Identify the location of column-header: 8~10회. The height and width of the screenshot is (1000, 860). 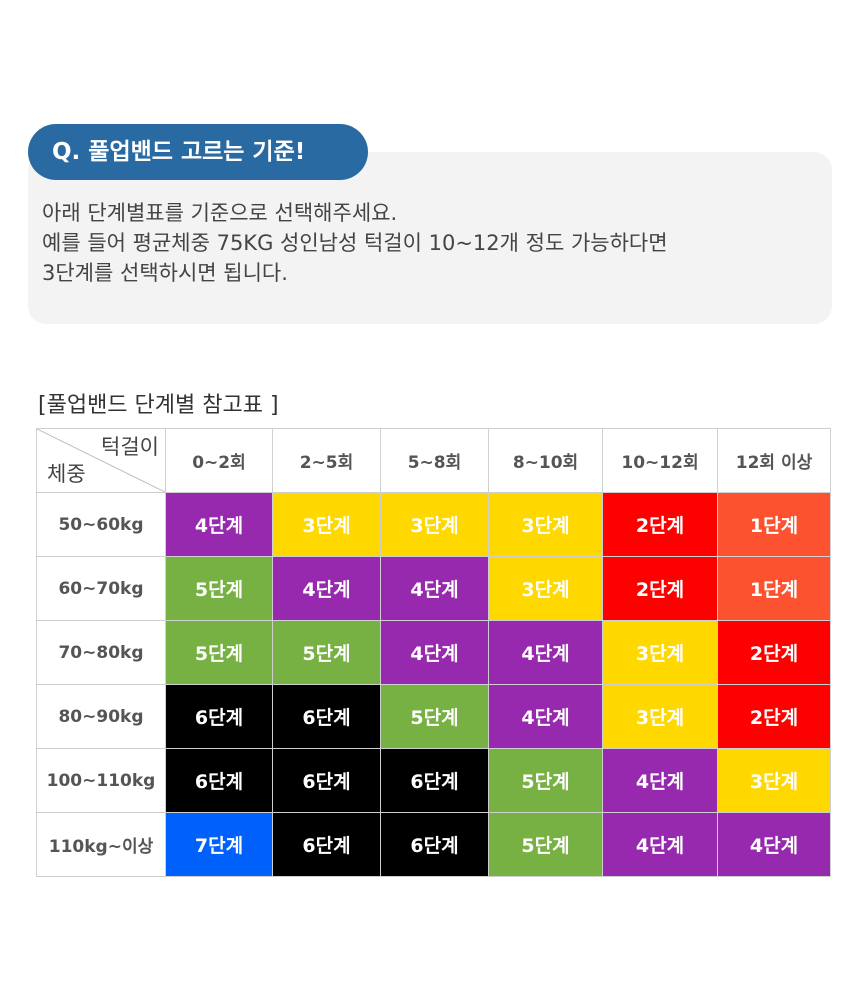
(545, 460).